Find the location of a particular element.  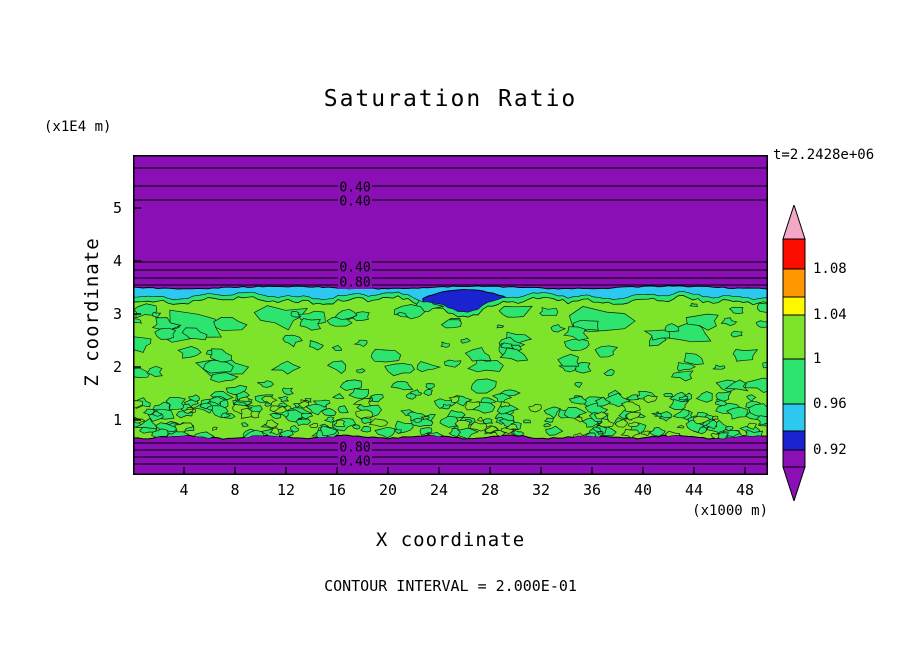

colorbar-label: 0.96 is located at coordinates (830, 404).